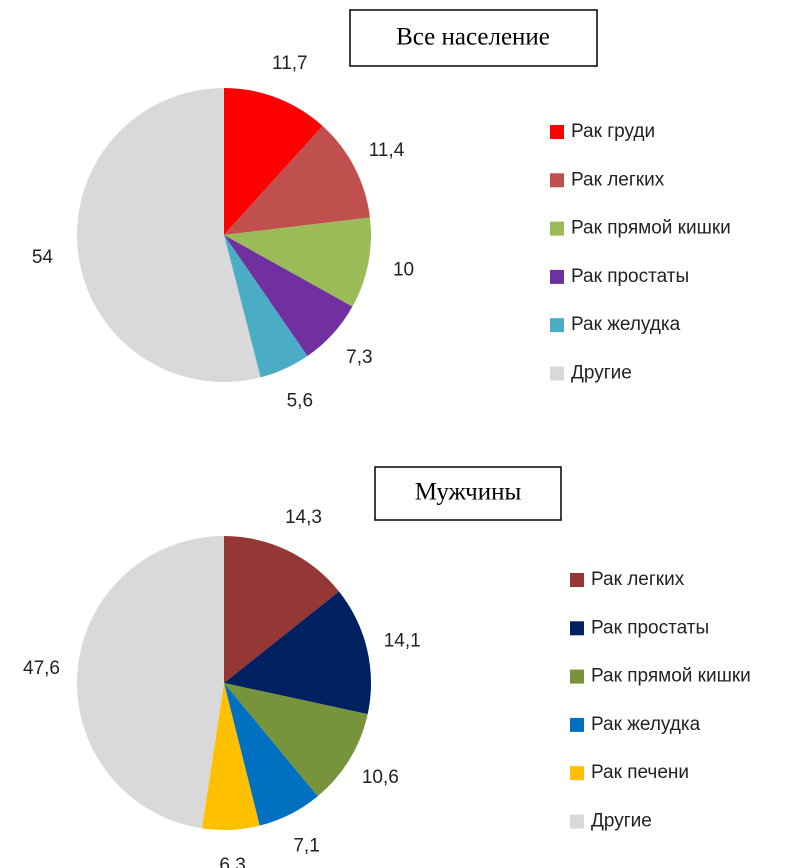 The image size is (801, 868). What do you see at coordinates (232, 861) in the screenshot?
I see `data-label: 6,3` at bounding box center [232, 861].